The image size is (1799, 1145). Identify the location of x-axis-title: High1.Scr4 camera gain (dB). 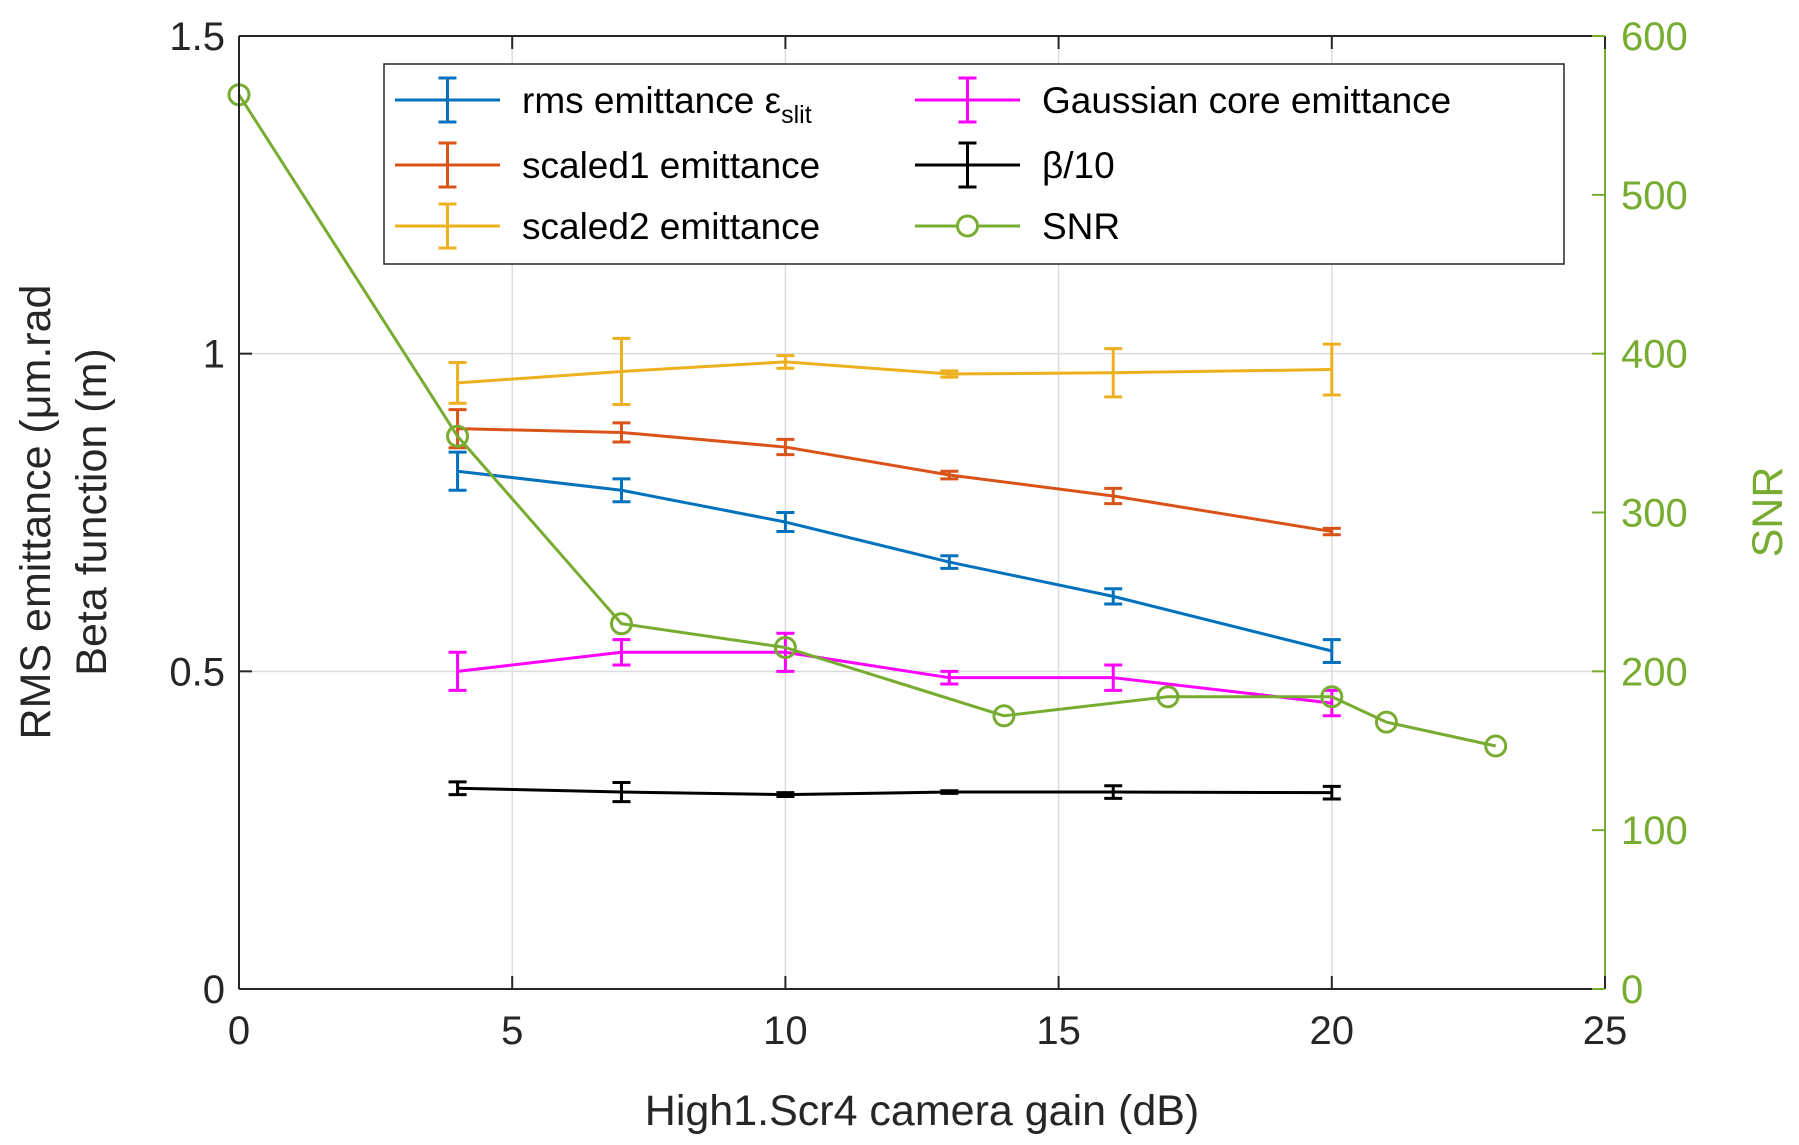
(922, 1111).